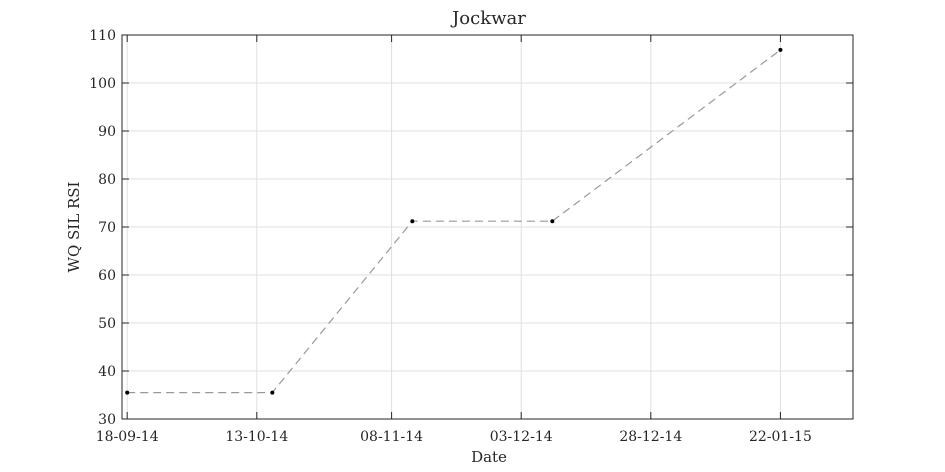 This screenshot has height=472, width=945. I want to click on y-axis-label: WQ SIL RSI, so click(74, 226).